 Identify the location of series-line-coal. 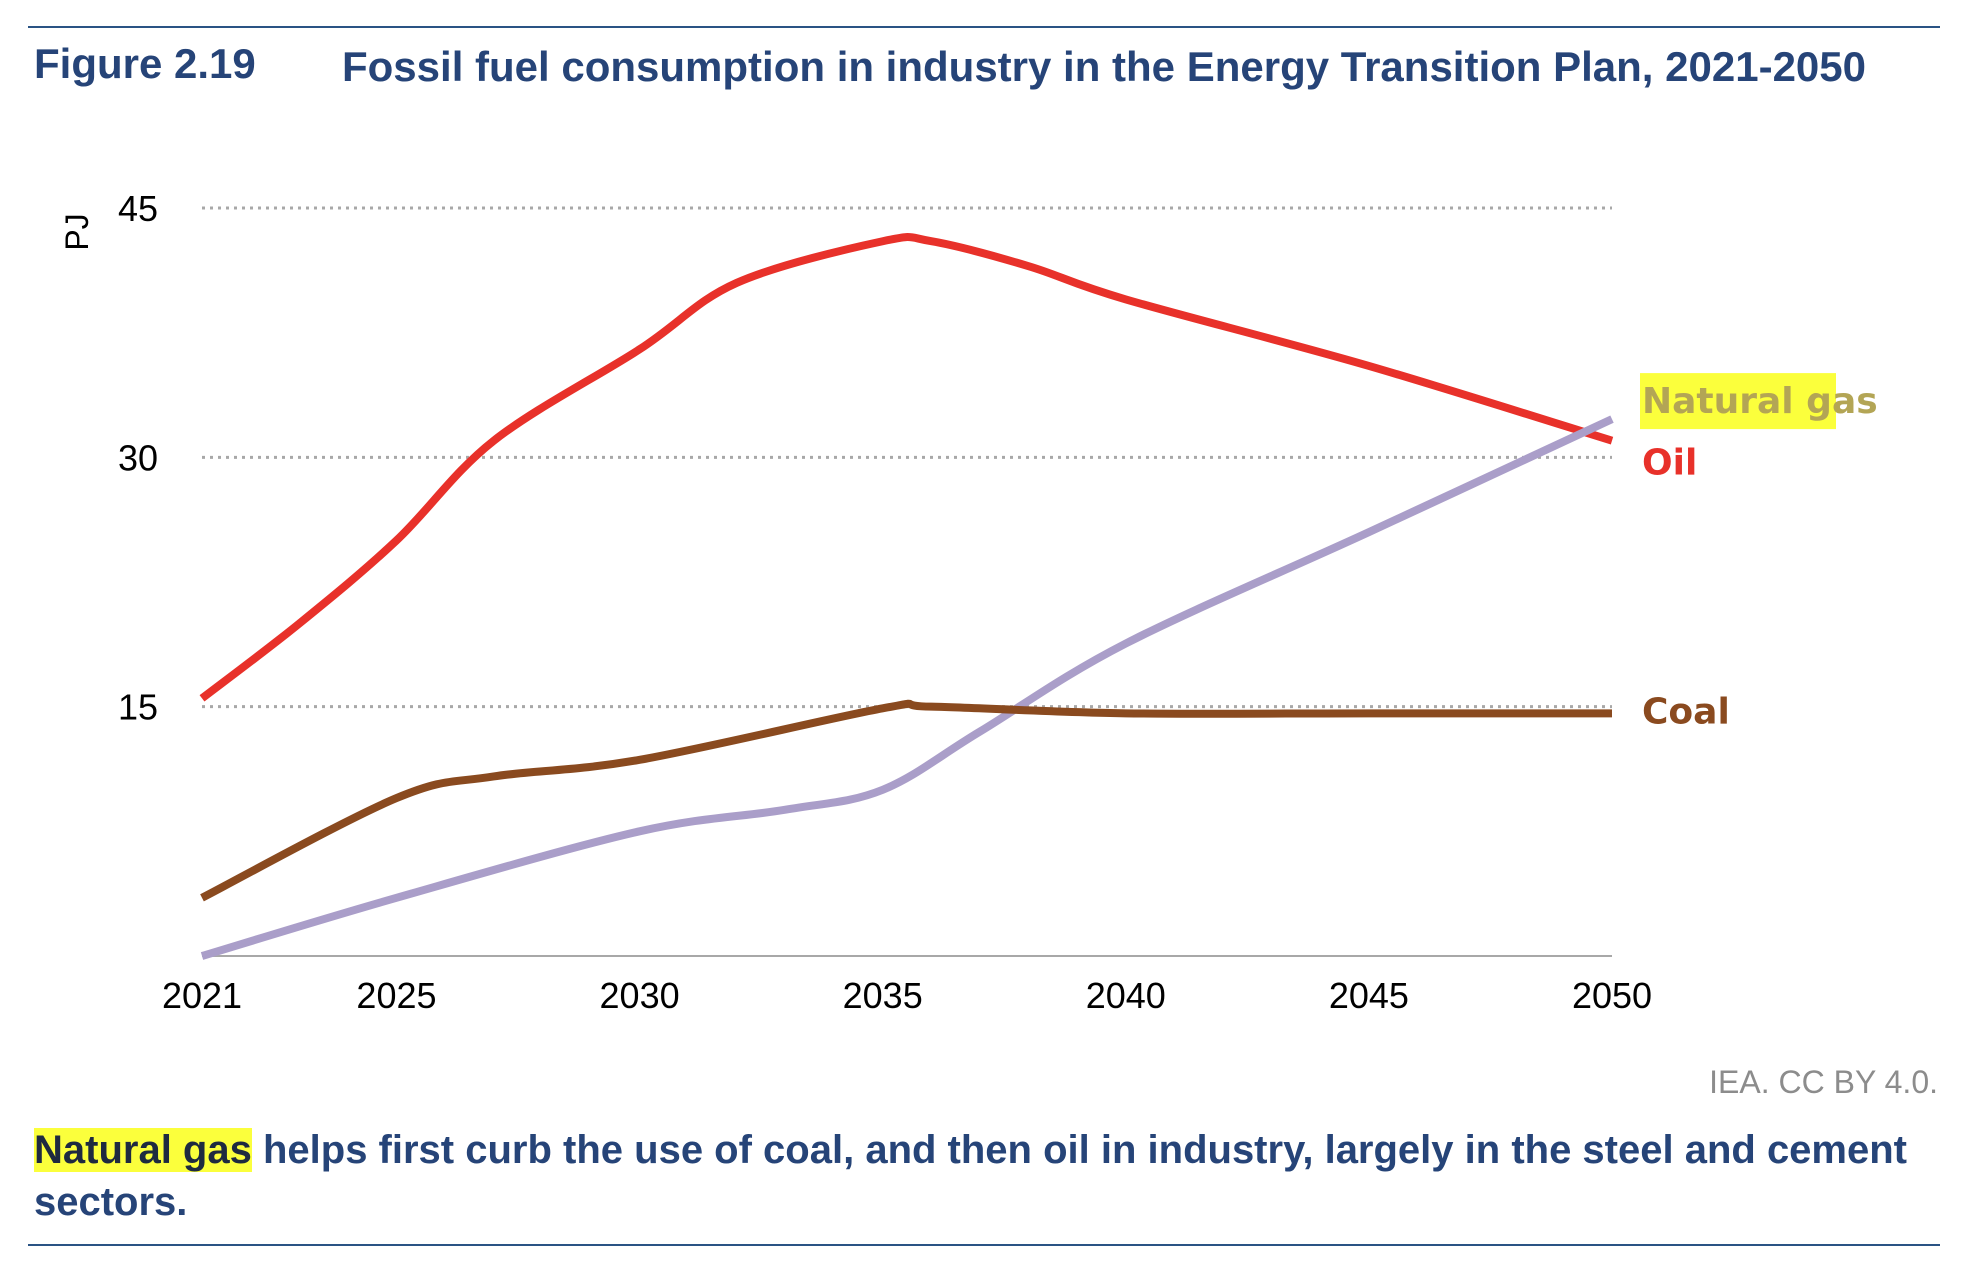
(906, 800).